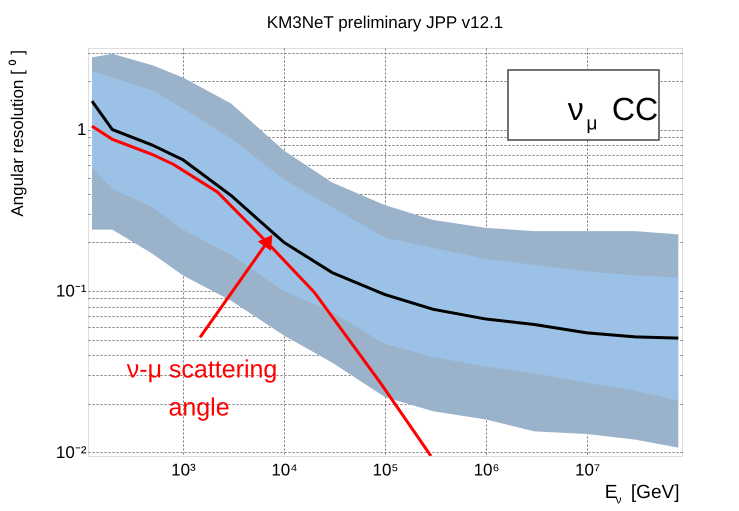  What do you see at coordinates (385, 470) in the screenshot?
I see `x-tick-label: 10⁵` at bounding box center [385, 470].